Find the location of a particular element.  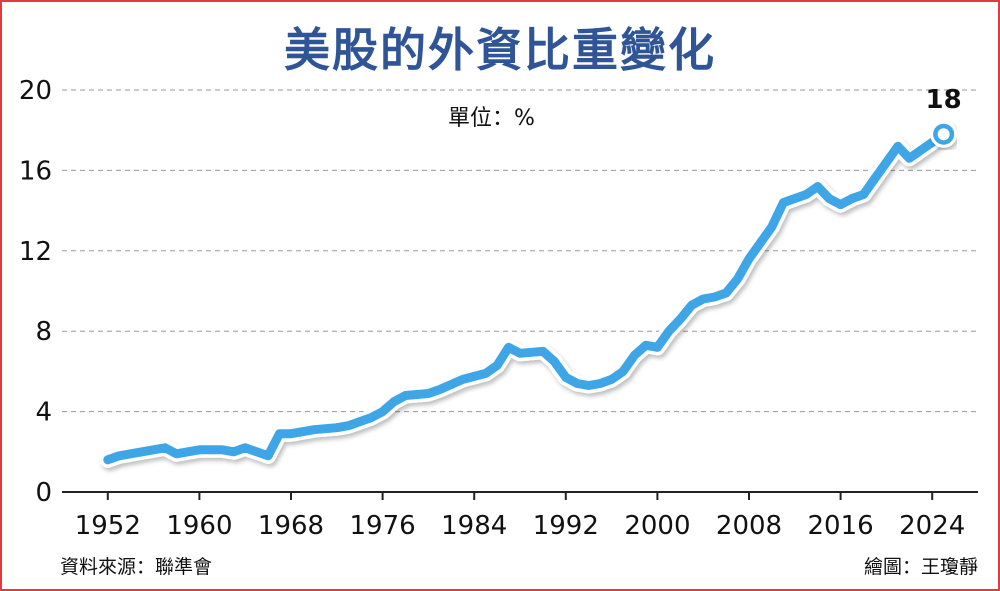

x-tick-label: 1968 is located at coordinates (291, 526).